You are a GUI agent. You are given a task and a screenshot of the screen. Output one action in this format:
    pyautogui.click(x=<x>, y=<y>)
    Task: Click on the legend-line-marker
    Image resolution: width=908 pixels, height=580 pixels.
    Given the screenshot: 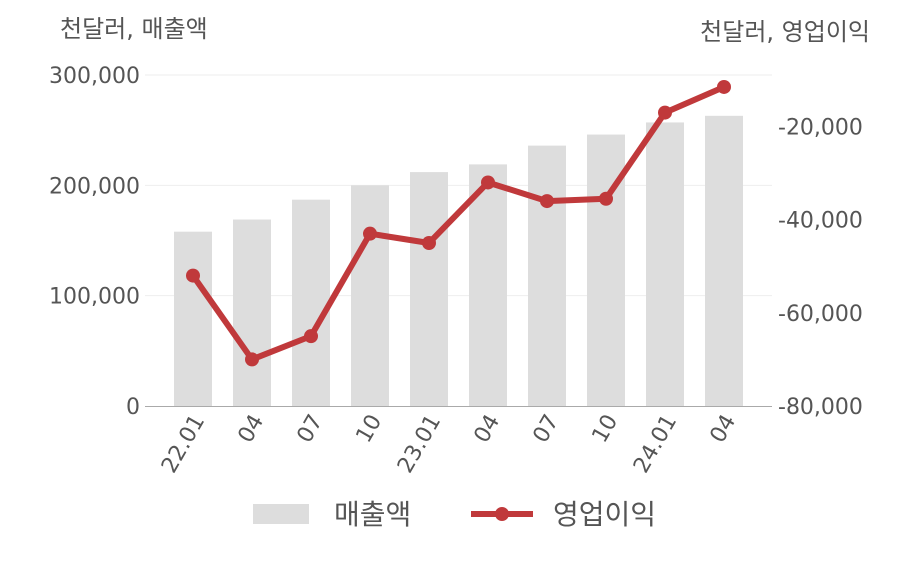 What is the action you would take?
    pyautogui.click(x=502, y=514)
    